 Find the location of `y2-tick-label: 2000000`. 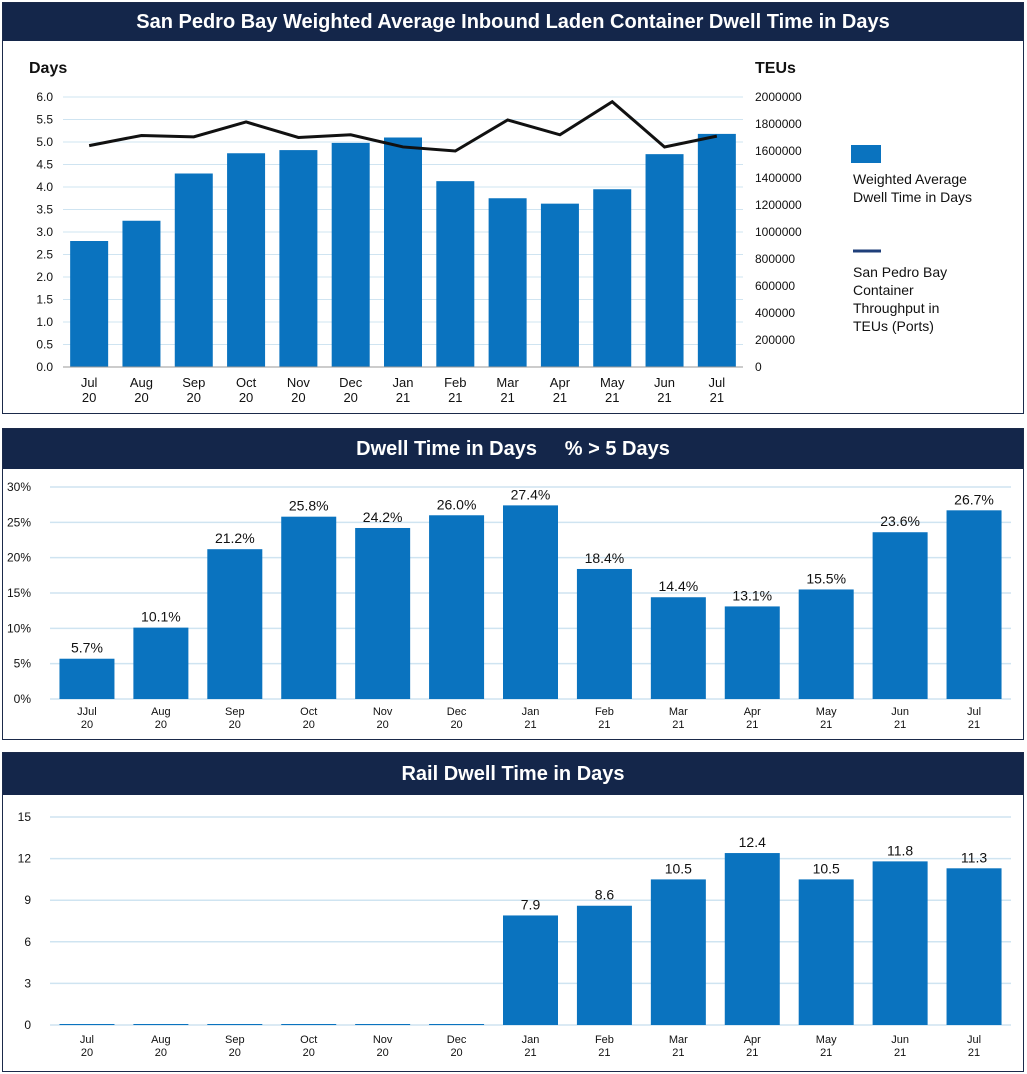

y2-tick-label: 2000000 is located at coordinates (778, 97).